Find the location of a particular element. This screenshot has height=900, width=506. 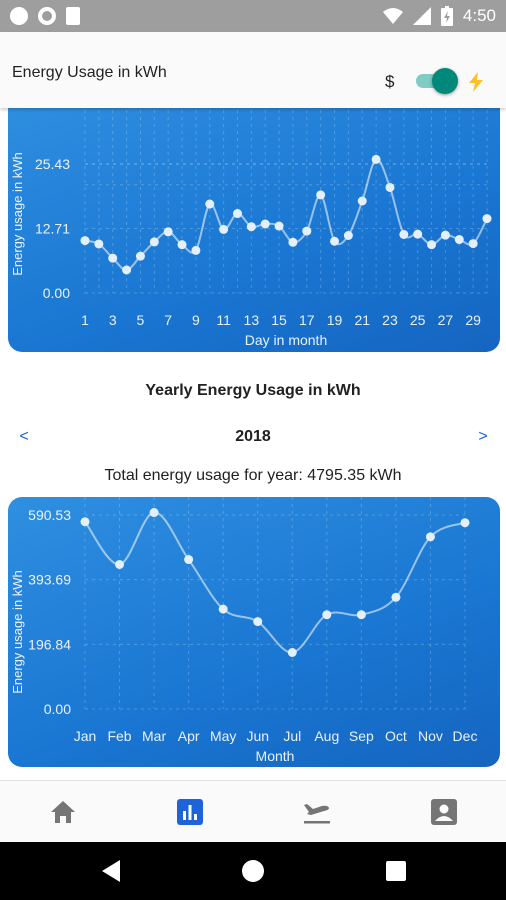

tab-chart is located at coordinates (190, 812).